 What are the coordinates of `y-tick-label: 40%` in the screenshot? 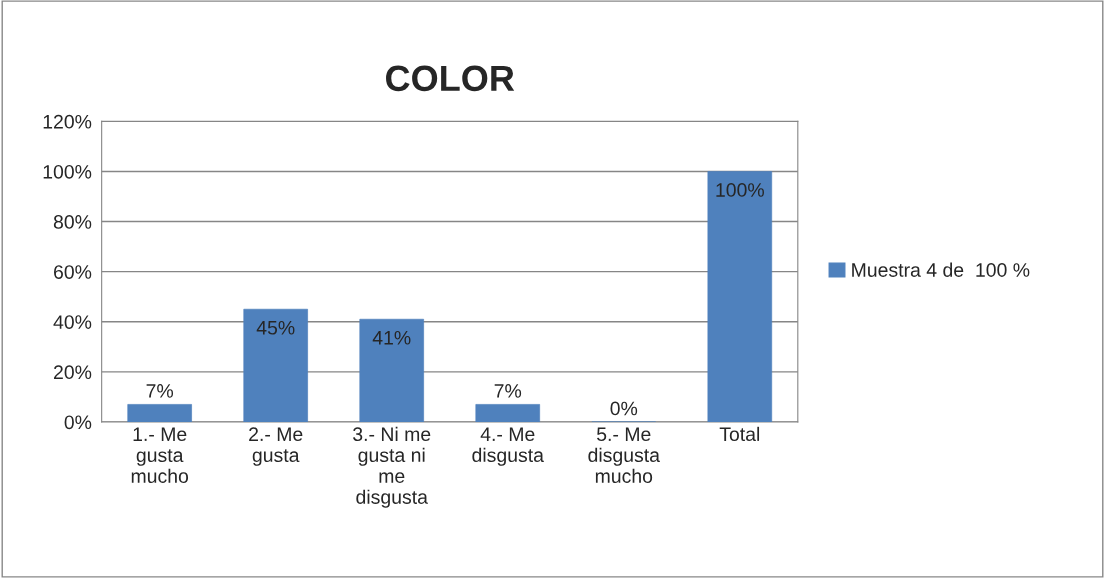 It's located at (72, 322).